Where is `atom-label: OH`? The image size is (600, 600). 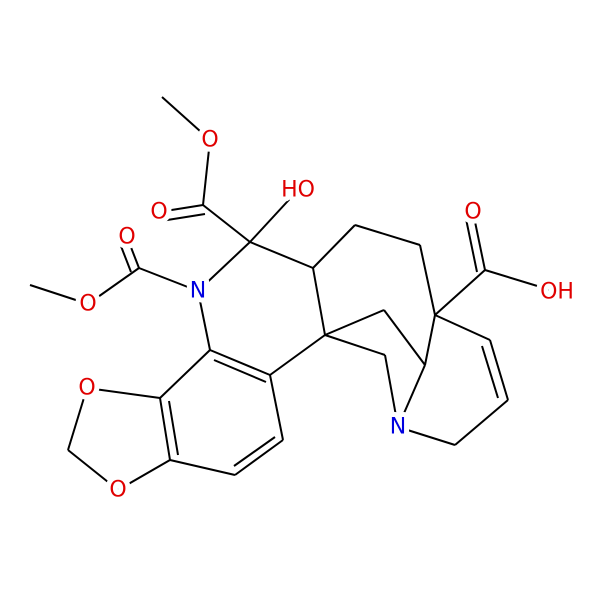 atom-label: OH is located at coordinates (557, 292).